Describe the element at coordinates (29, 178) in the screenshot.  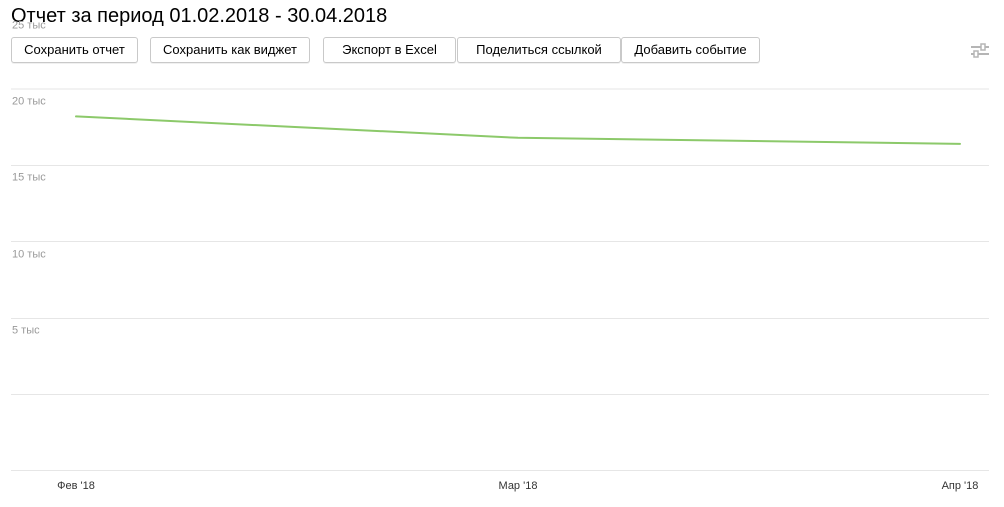
I see `y-tick-label: 15 тыс` at that location.